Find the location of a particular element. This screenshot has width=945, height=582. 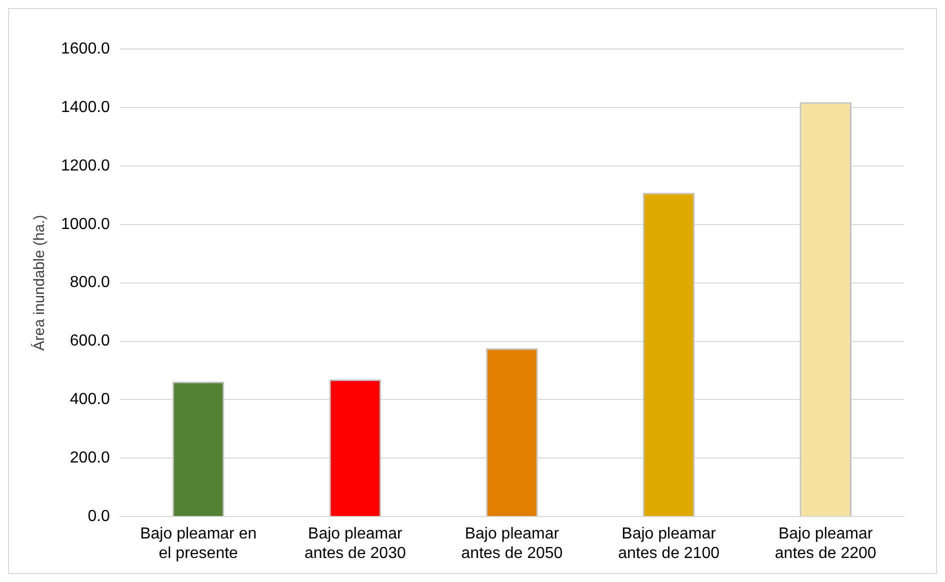

x-tick-label: Bajo pleamar antes de 2050 is located at coordinates (512, 544).